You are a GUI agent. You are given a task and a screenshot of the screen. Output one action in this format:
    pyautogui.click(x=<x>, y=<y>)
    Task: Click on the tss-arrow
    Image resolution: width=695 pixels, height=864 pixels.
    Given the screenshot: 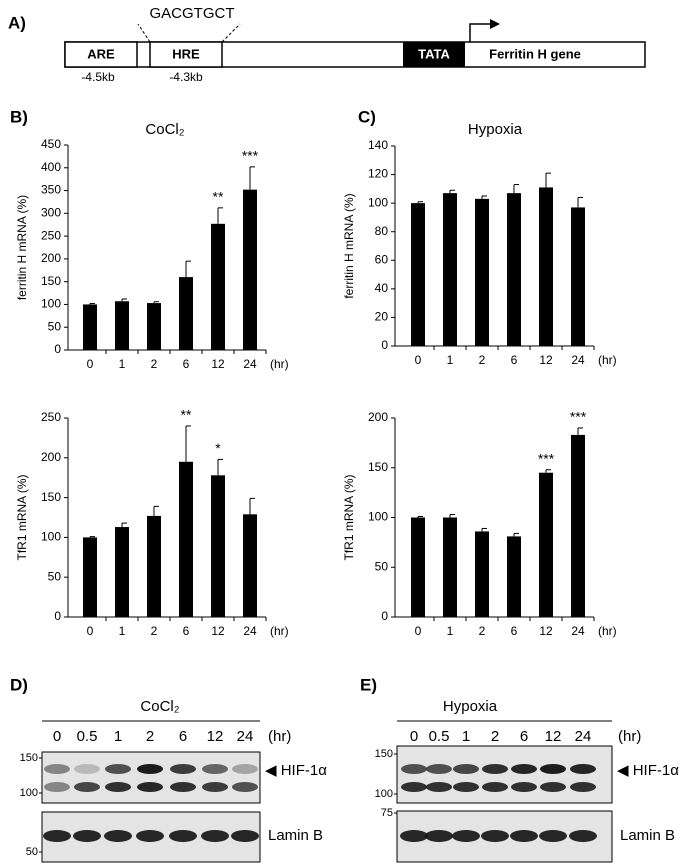 What is the action you would take?
    pyautogui.click(x=482, y=32)
    